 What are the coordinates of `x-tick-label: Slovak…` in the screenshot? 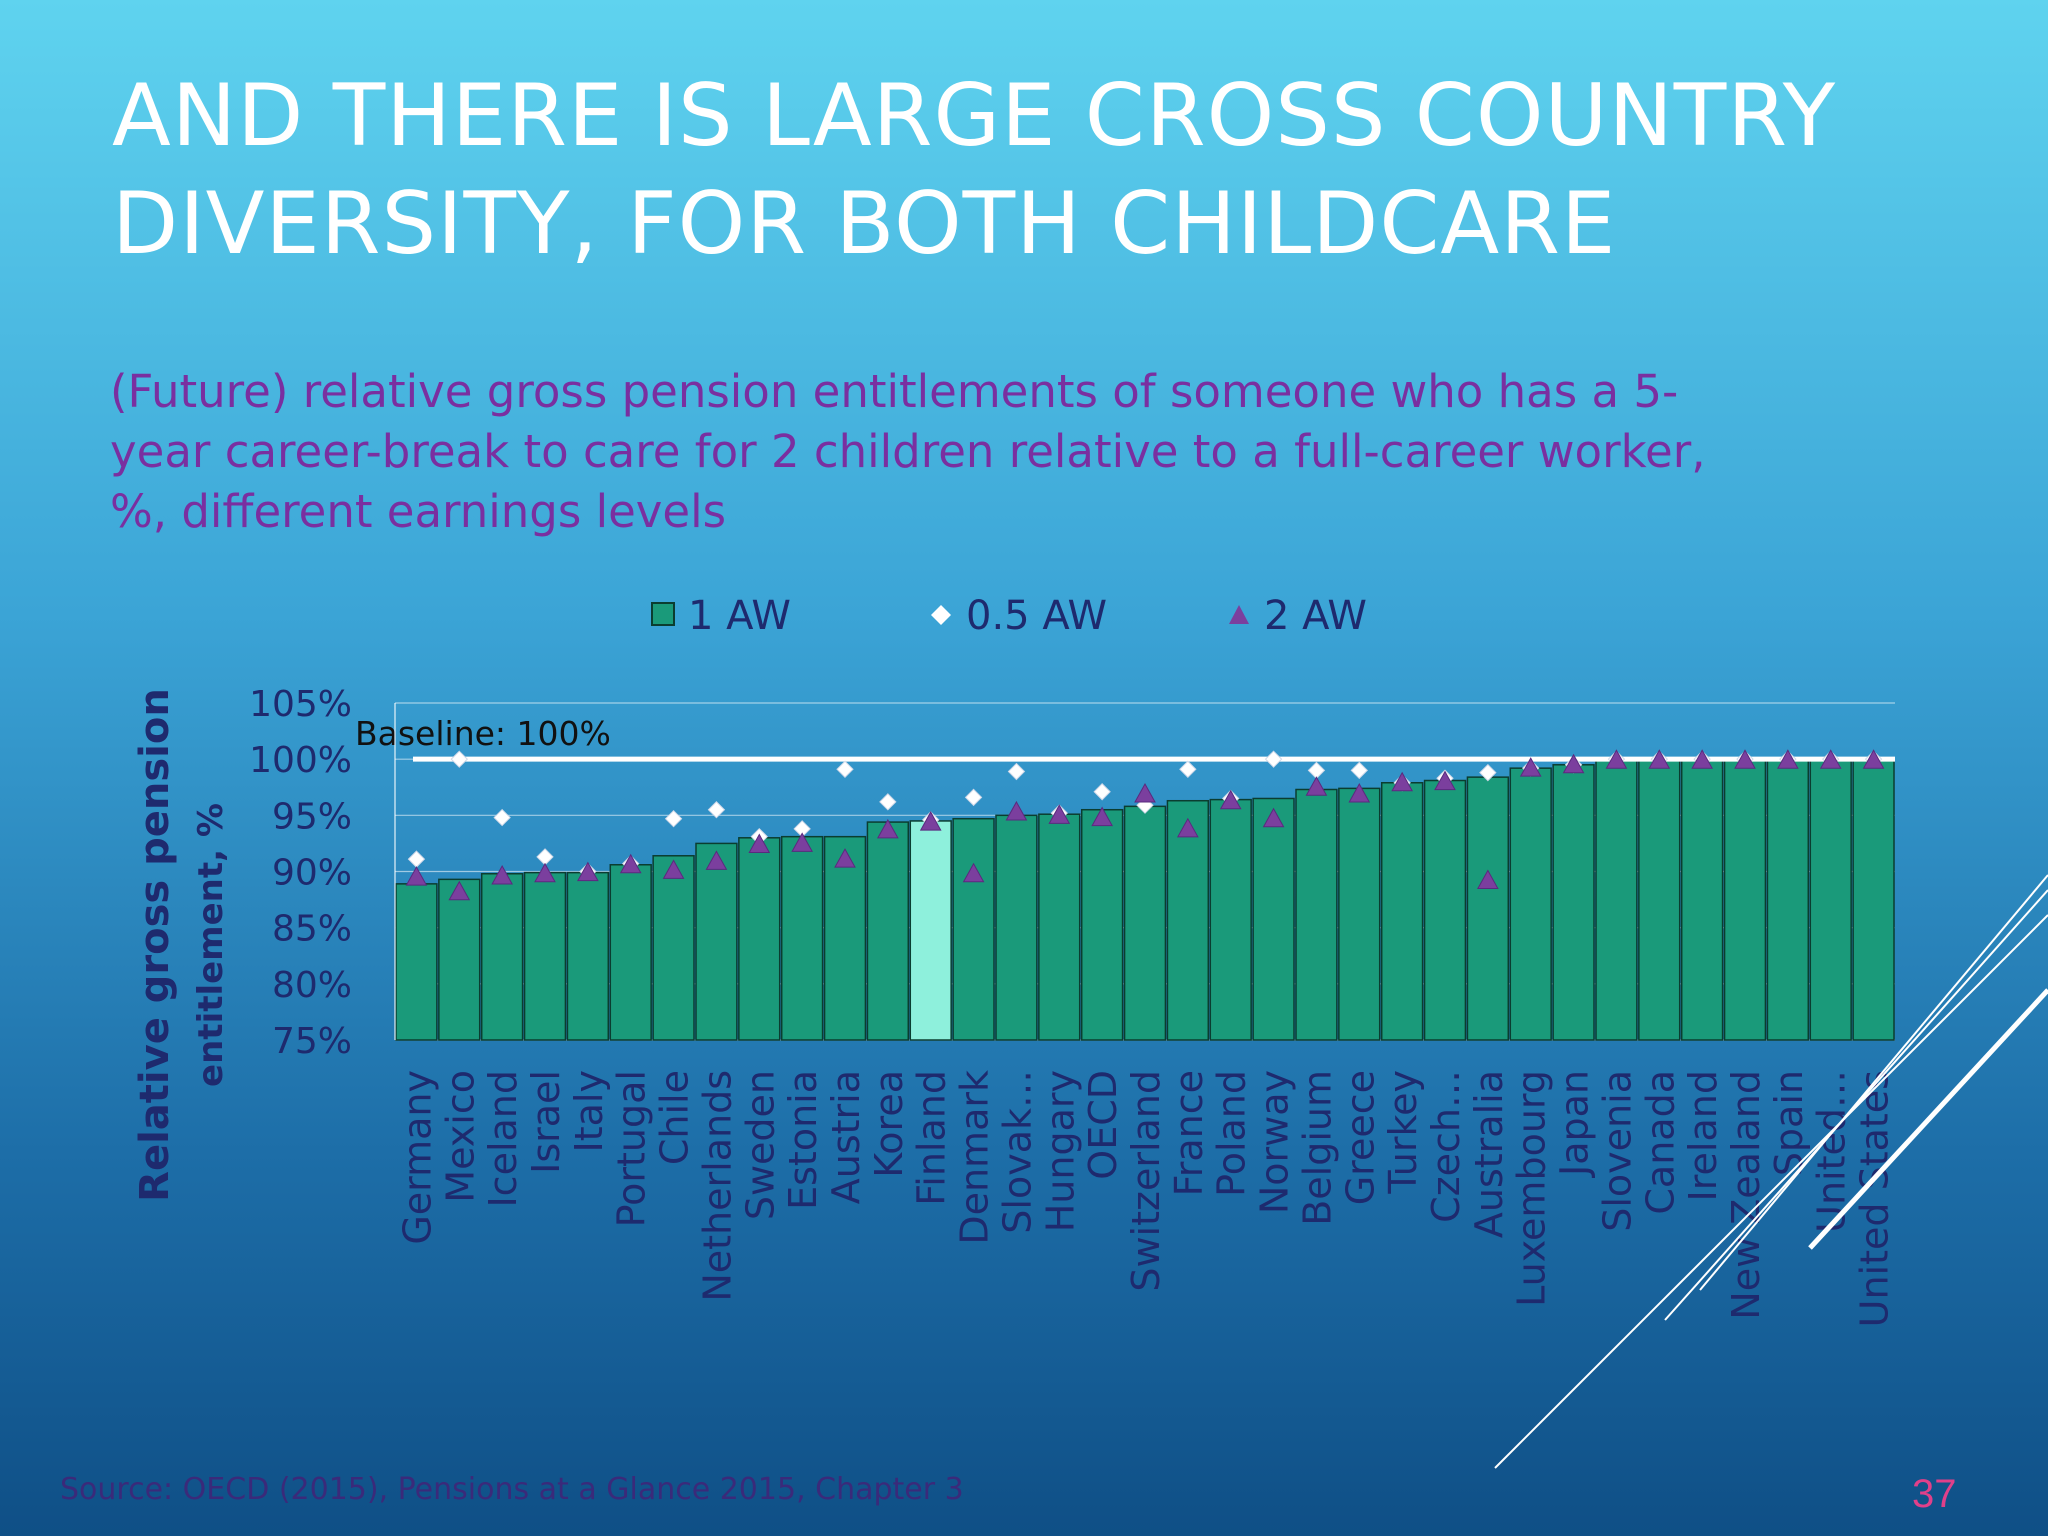 It's located at (1017, 1152).